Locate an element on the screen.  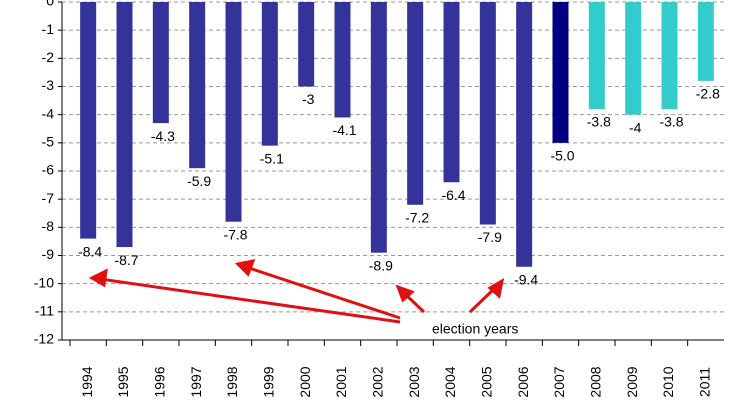
y-tick-label: -10 is located at coordinates (44, 282).